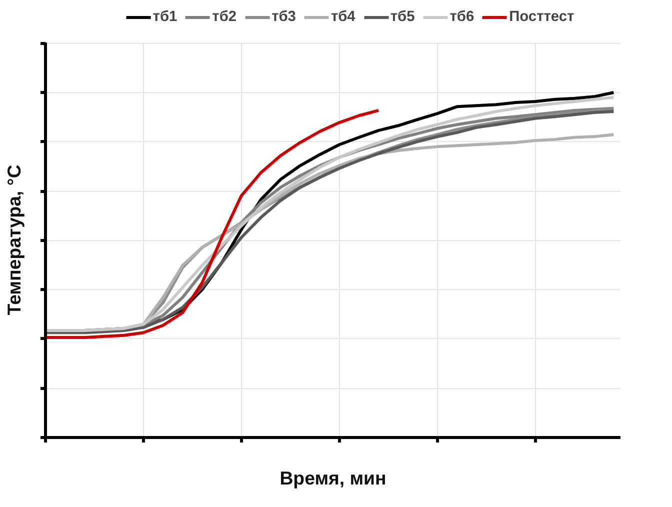  I want to click on legend-label: тб6, so click(462, 17).